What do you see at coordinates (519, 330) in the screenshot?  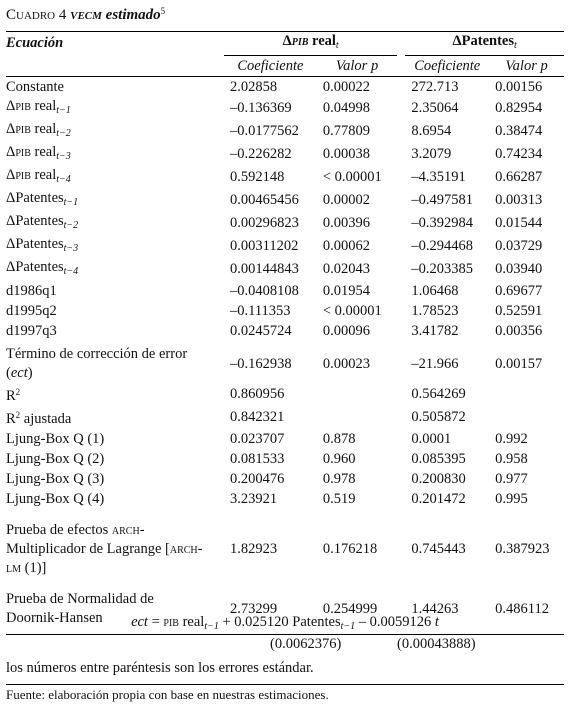 I see `cell: 0.00356` at bounding box center [519, 330].